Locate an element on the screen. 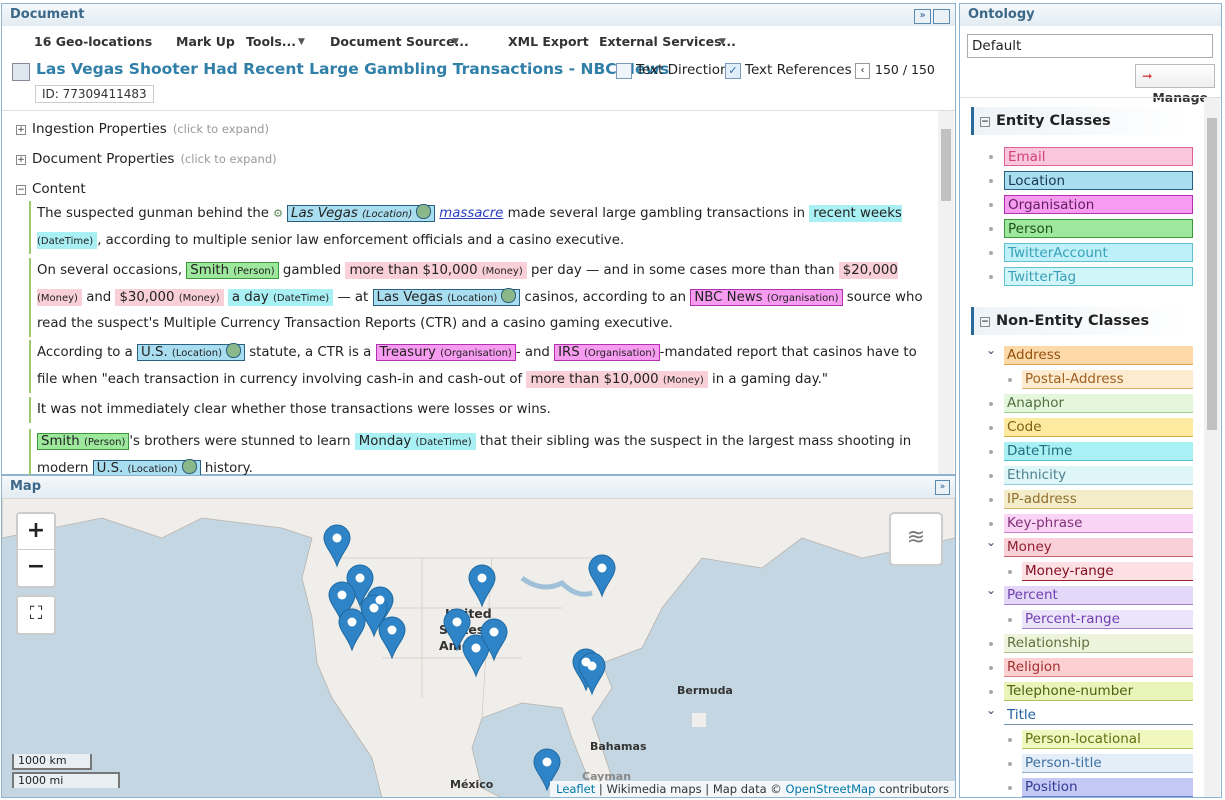 The image size is (1225, 800). entity-class: TwitterAccount is located at coordinates (1098, 252).